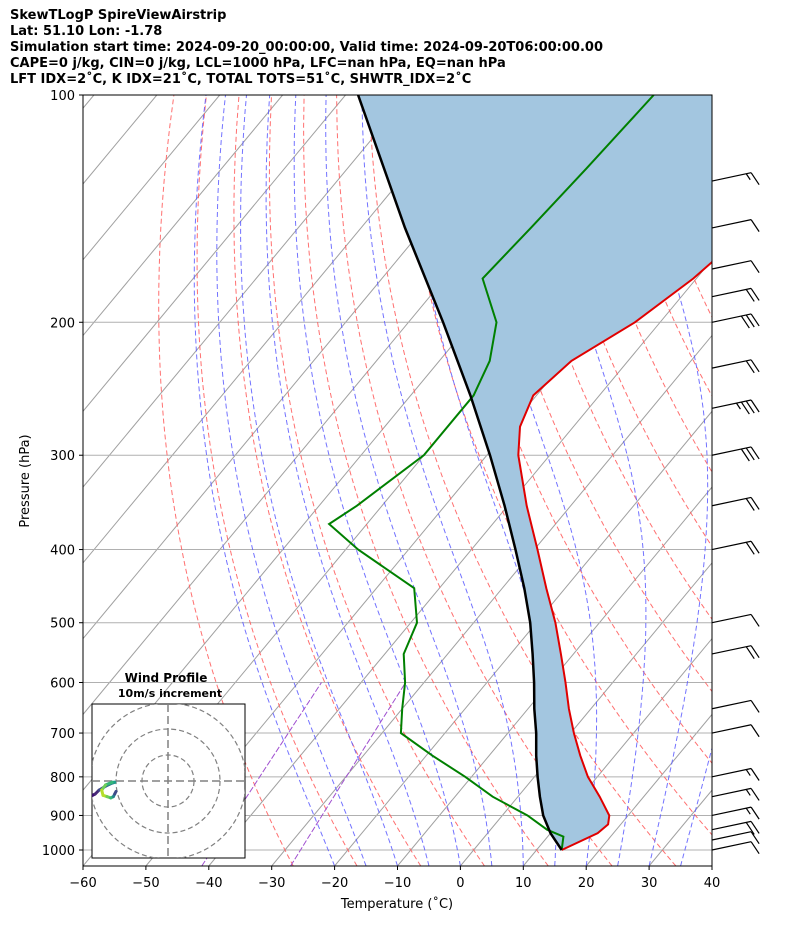 This screenshot has height=937, width=794. Describe the element at coordinates (168, 765) in the screenshot. I see `wind-profile-inset: Wind Profile 10m/s increment` at that location.